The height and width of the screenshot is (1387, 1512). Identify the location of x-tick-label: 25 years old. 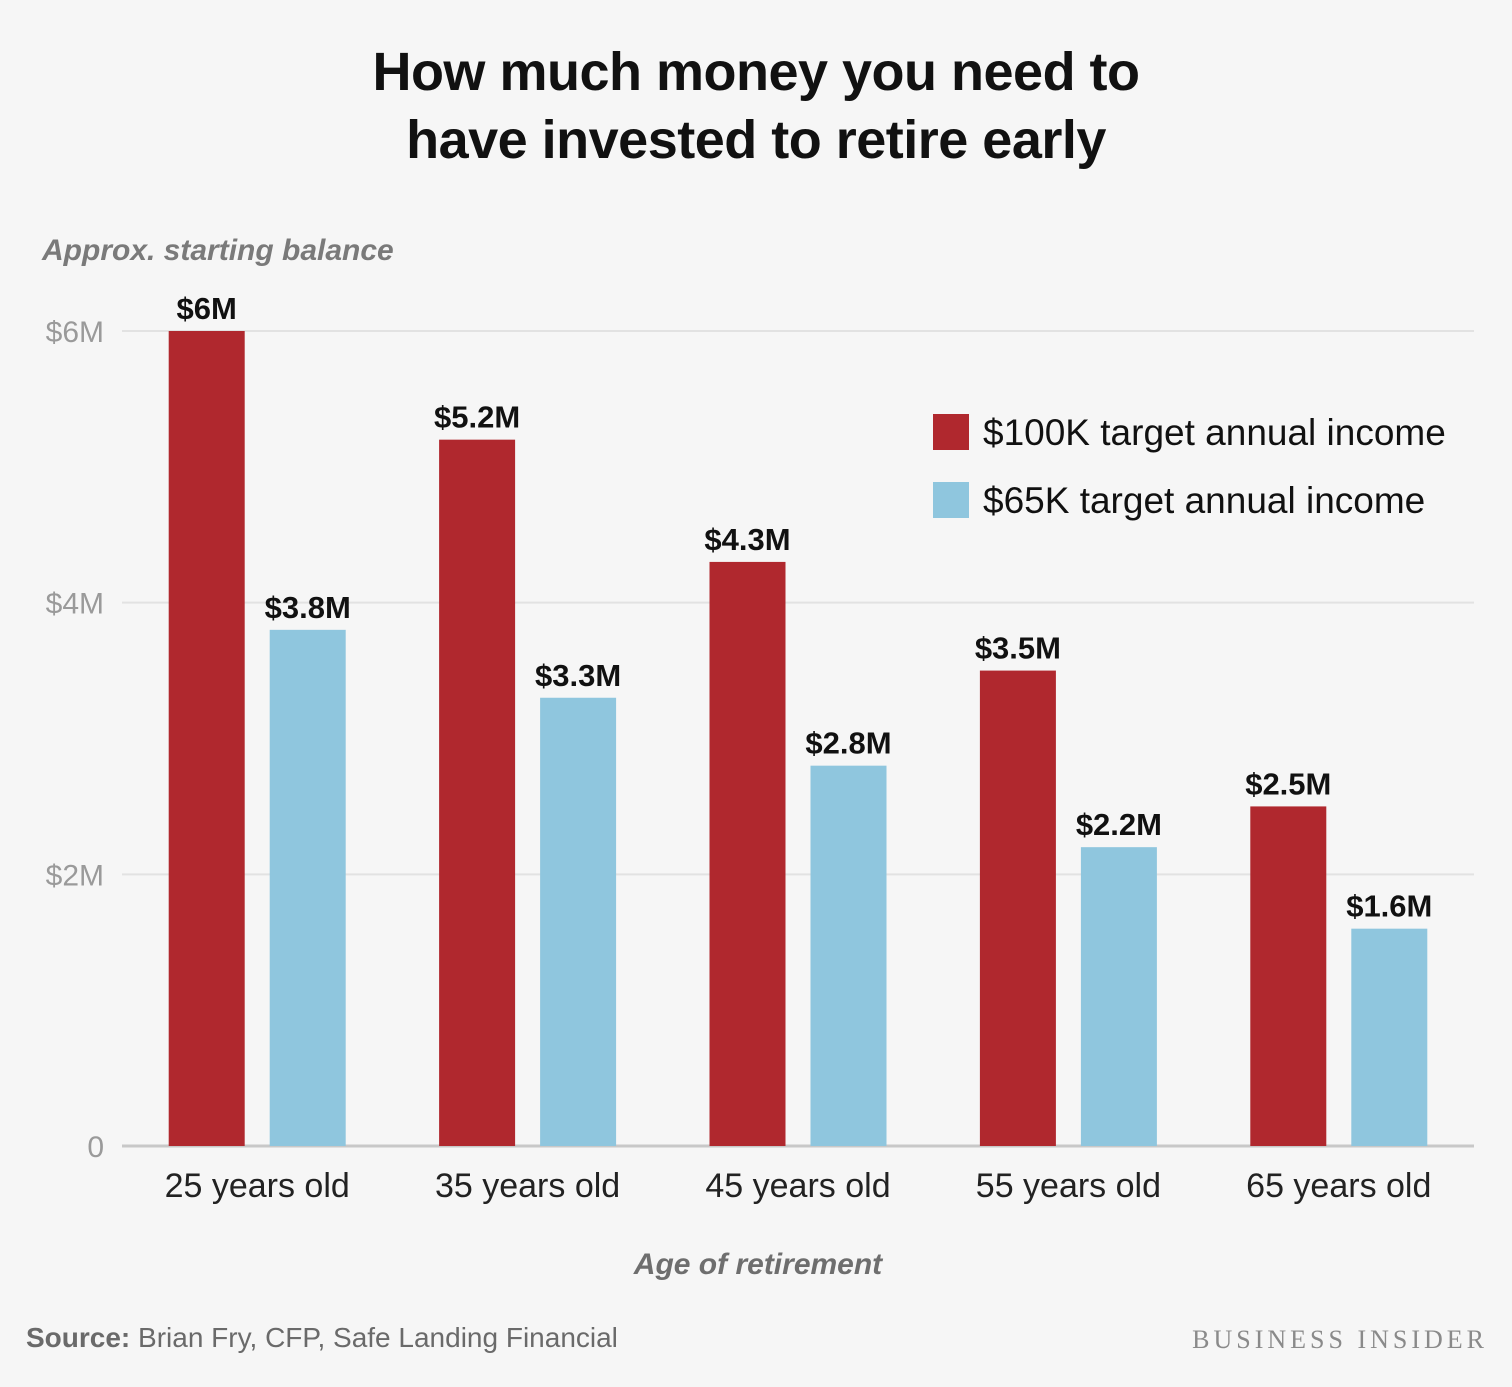
(257, 1186).